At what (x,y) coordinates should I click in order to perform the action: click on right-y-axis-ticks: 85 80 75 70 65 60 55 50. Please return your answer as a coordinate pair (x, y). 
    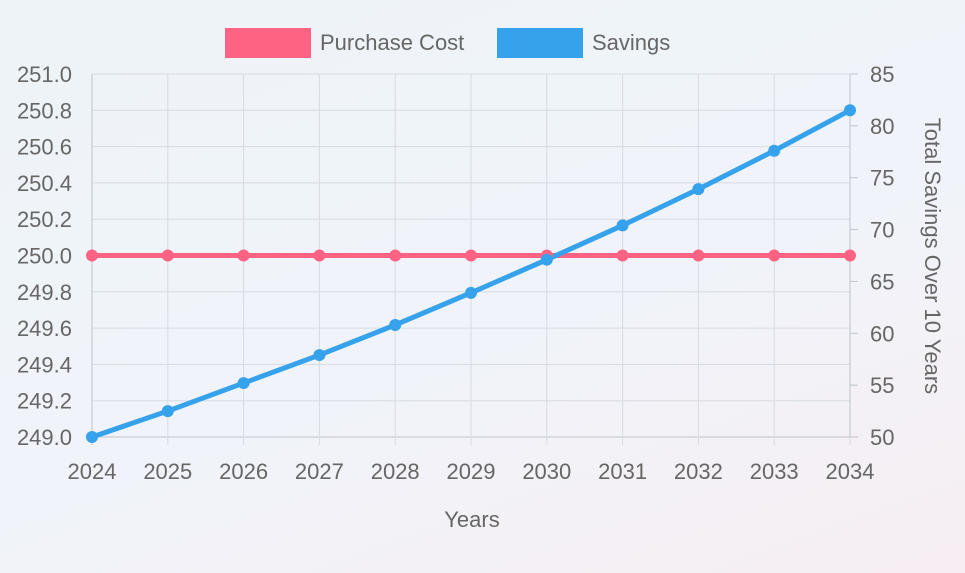
    Looking at the image, I should click on (872, 256).